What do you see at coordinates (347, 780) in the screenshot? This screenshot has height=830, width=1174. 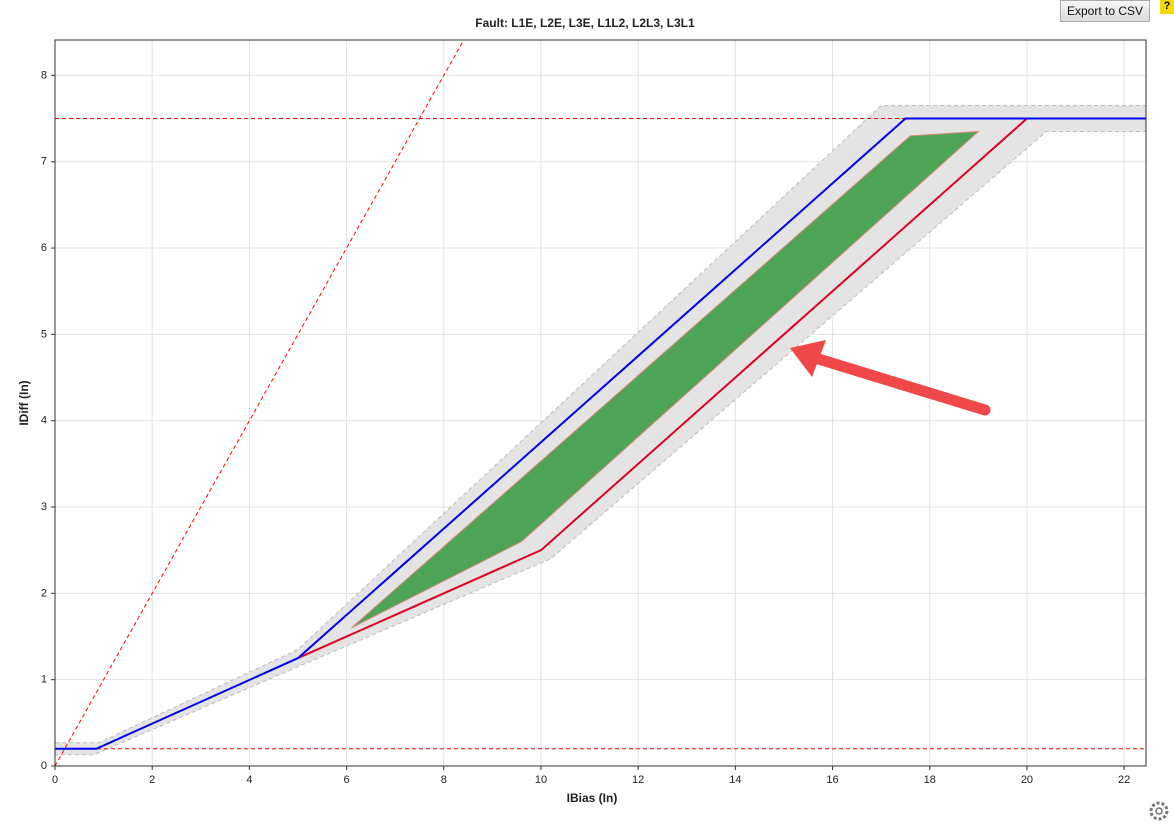 I see `x-tick-label: 6` at bounding box center [347, 780].